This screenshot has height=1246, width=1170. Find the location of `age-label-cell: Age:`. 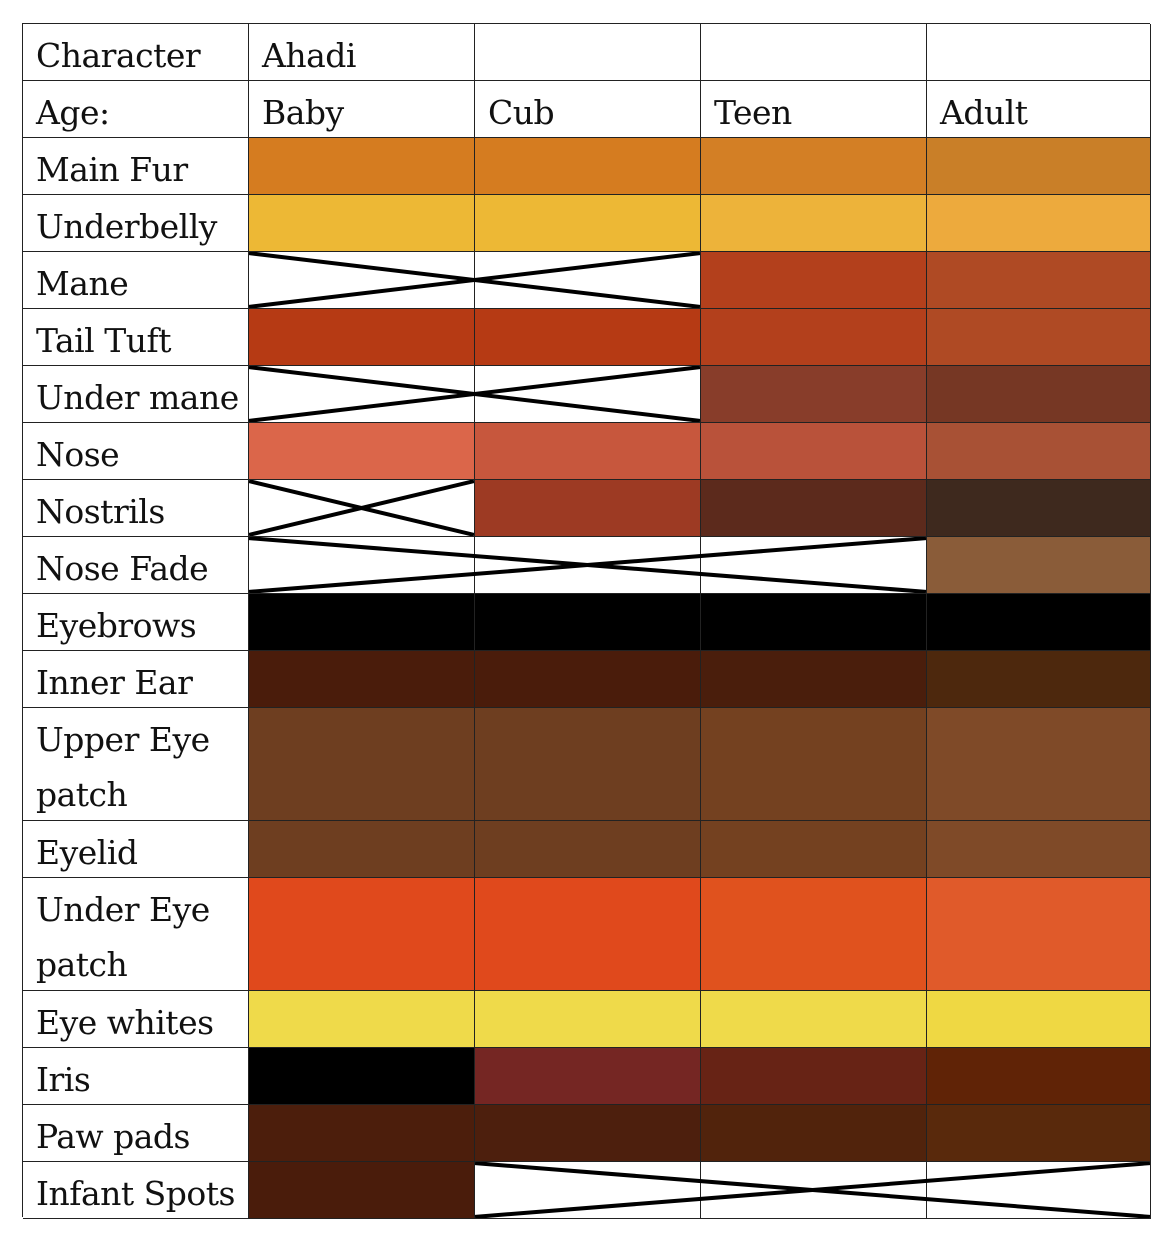

age-label-cell: Age: is located at coordinates (136, 109).